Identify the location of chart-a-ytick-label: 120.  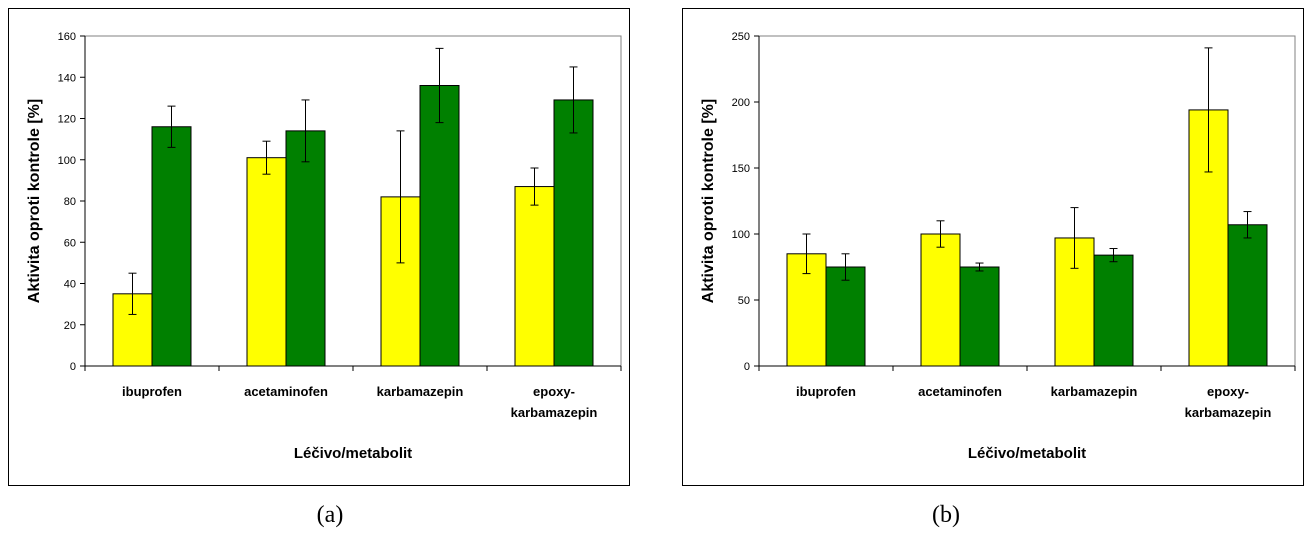
(67, 120).